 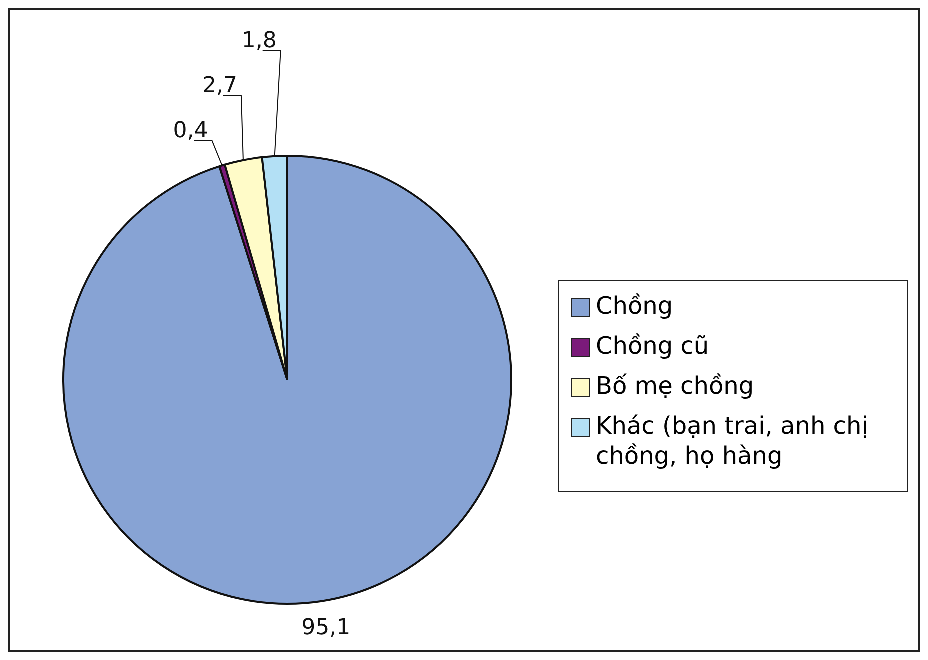 I want to click on data-label: 0,4, so click(x=190, y=131).